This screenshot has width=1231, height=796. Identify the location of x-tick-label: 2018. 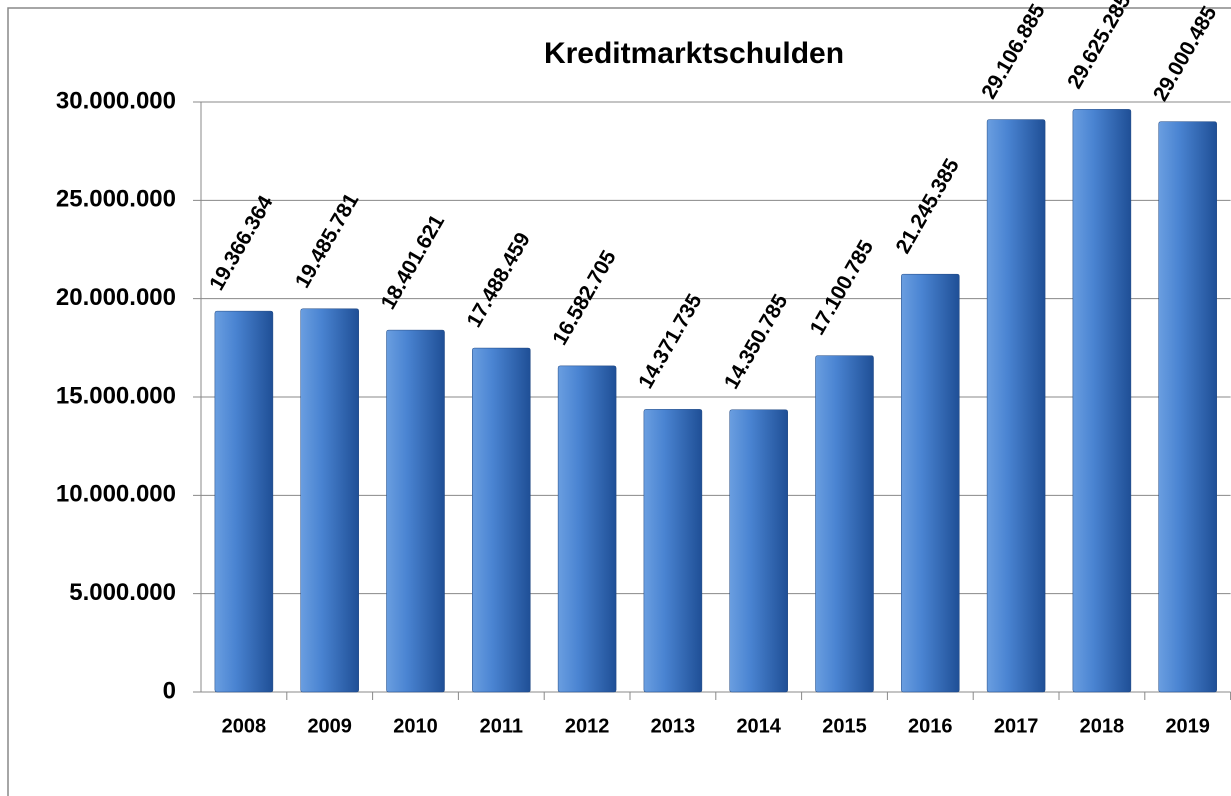
(1102, 726).